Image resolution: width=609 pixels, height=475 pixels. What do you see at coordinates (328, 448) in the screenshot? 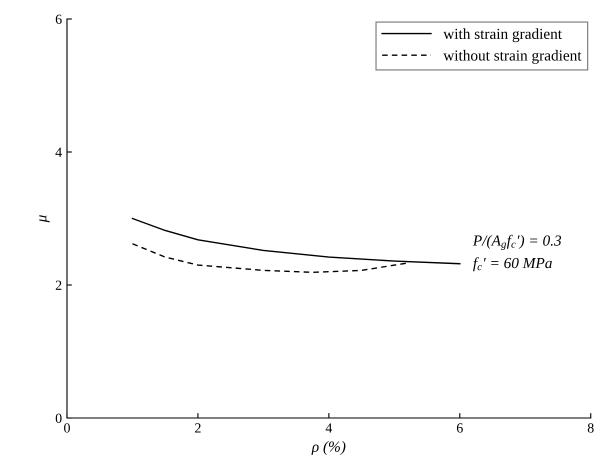
I see `x-axis-title: ρ (%)` at bounding box center [328, 448].